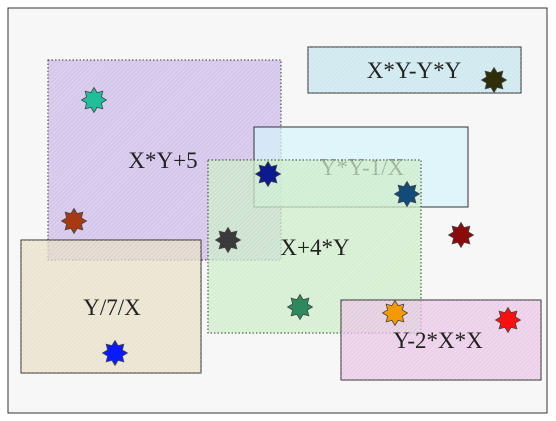 This screenshot has height=421, width=556. I want to click on box-y-div-7-div-x-label: Y/7/X, so click(112, 307).